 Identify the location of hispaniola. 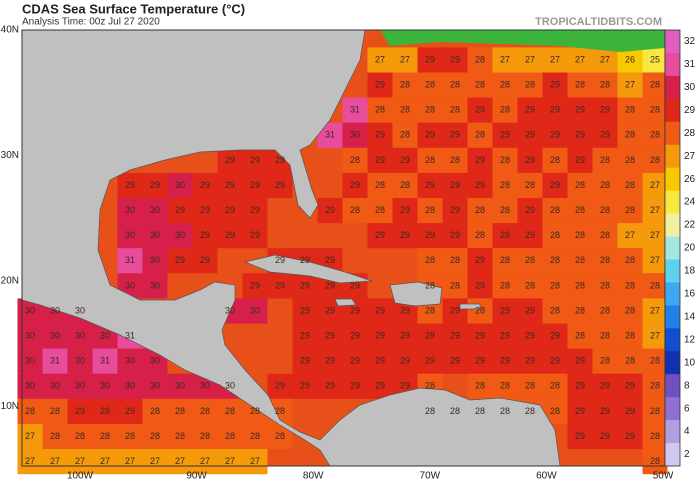
(416, 294).